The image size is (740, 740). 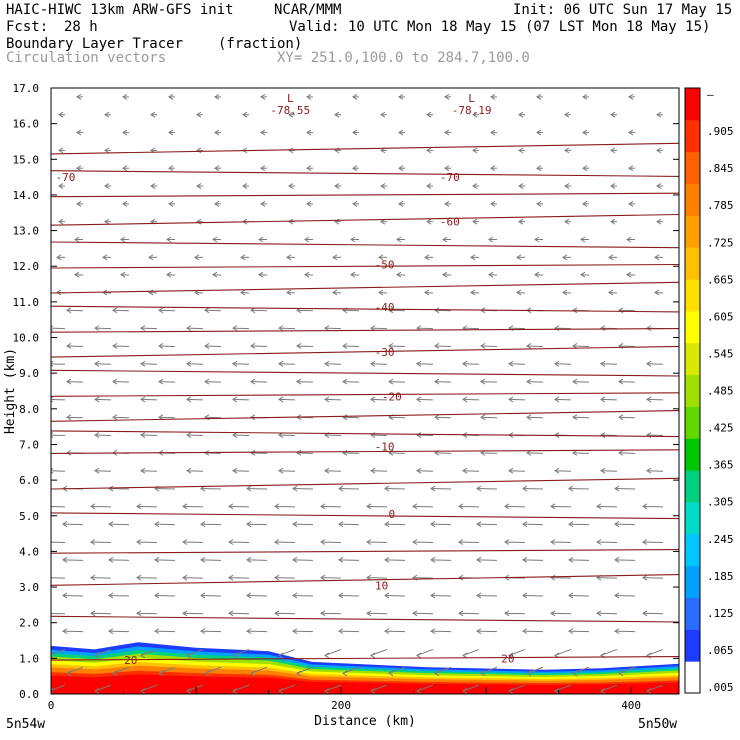 What do you see at coordinates (381, 585) in the screenshot?
I see `contour-label: 10` at bounding box center [381, 585].